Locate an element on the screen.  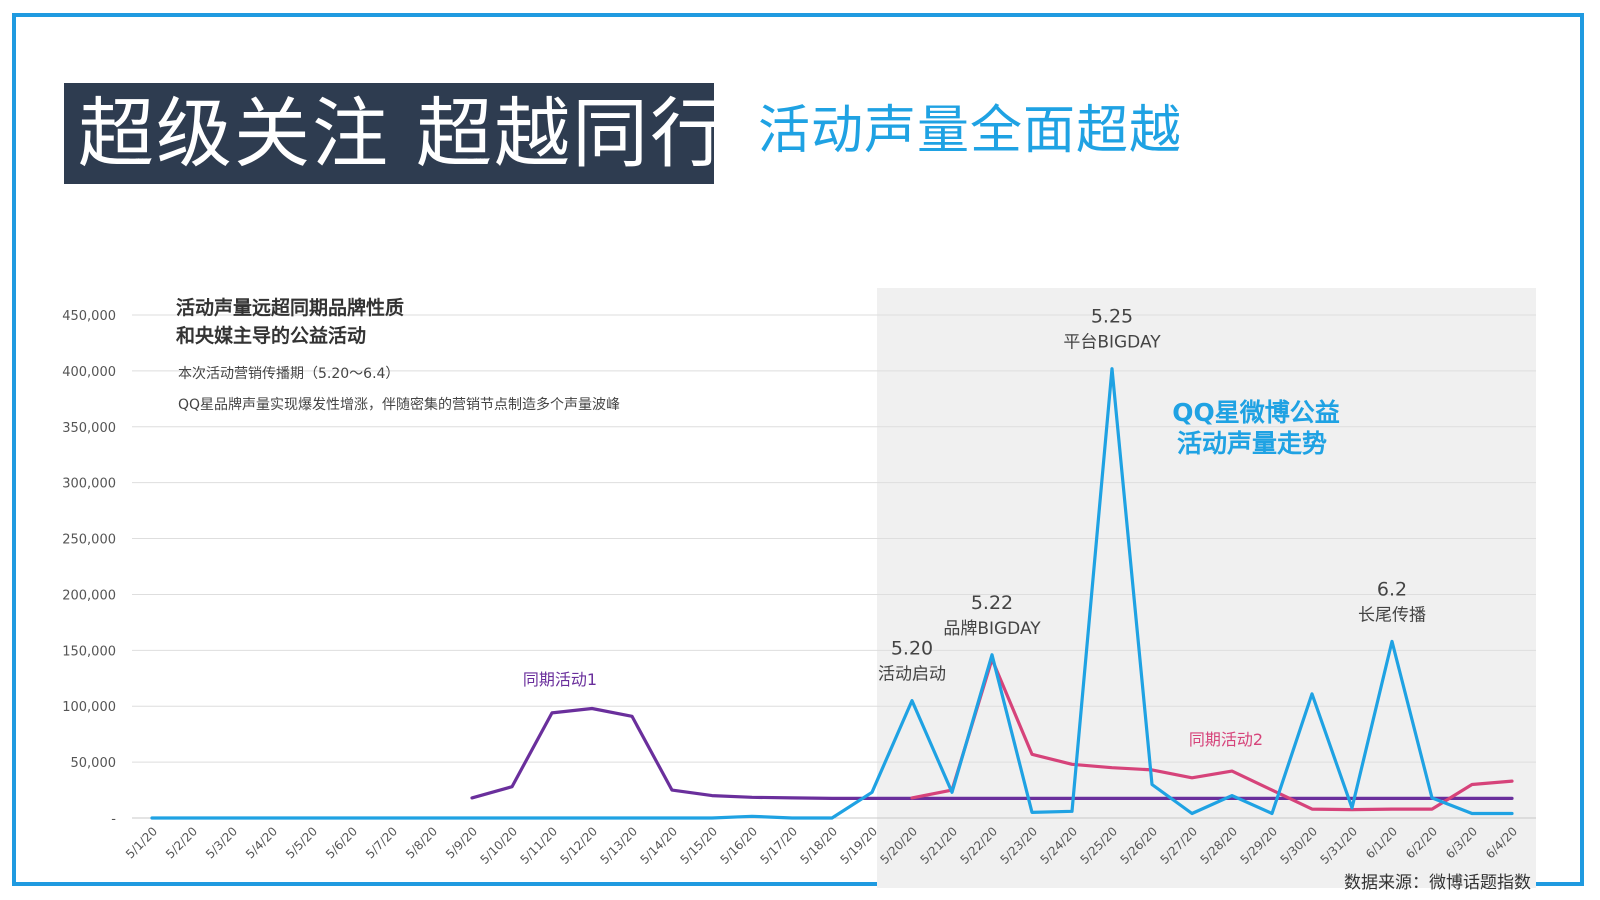
x-tick-label: 5/13/20 is located at coordinates (619, 845).